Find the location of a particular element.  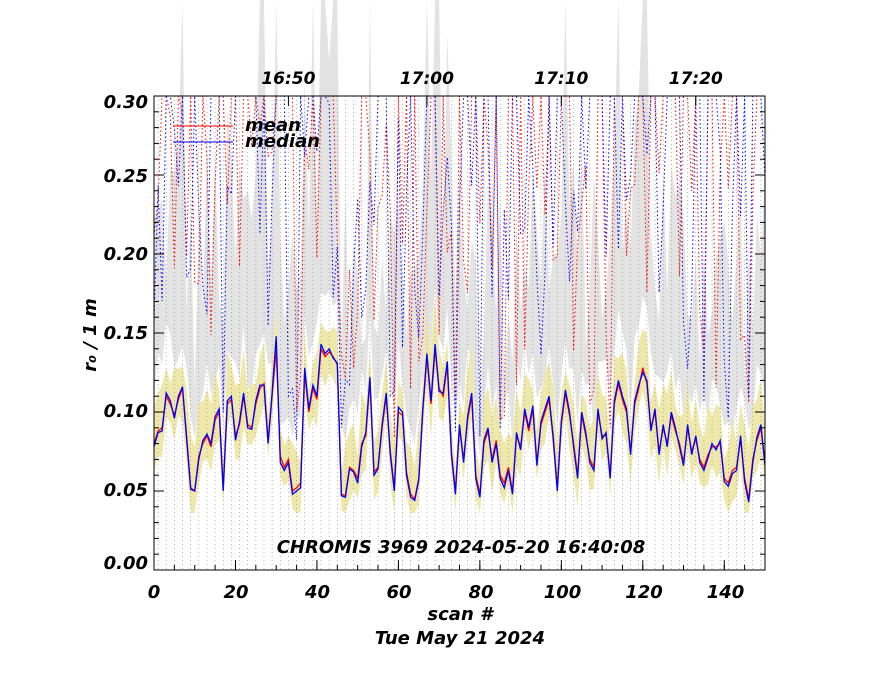

top-tick-label-3: 17:10 is located at coordinates (561, 79).